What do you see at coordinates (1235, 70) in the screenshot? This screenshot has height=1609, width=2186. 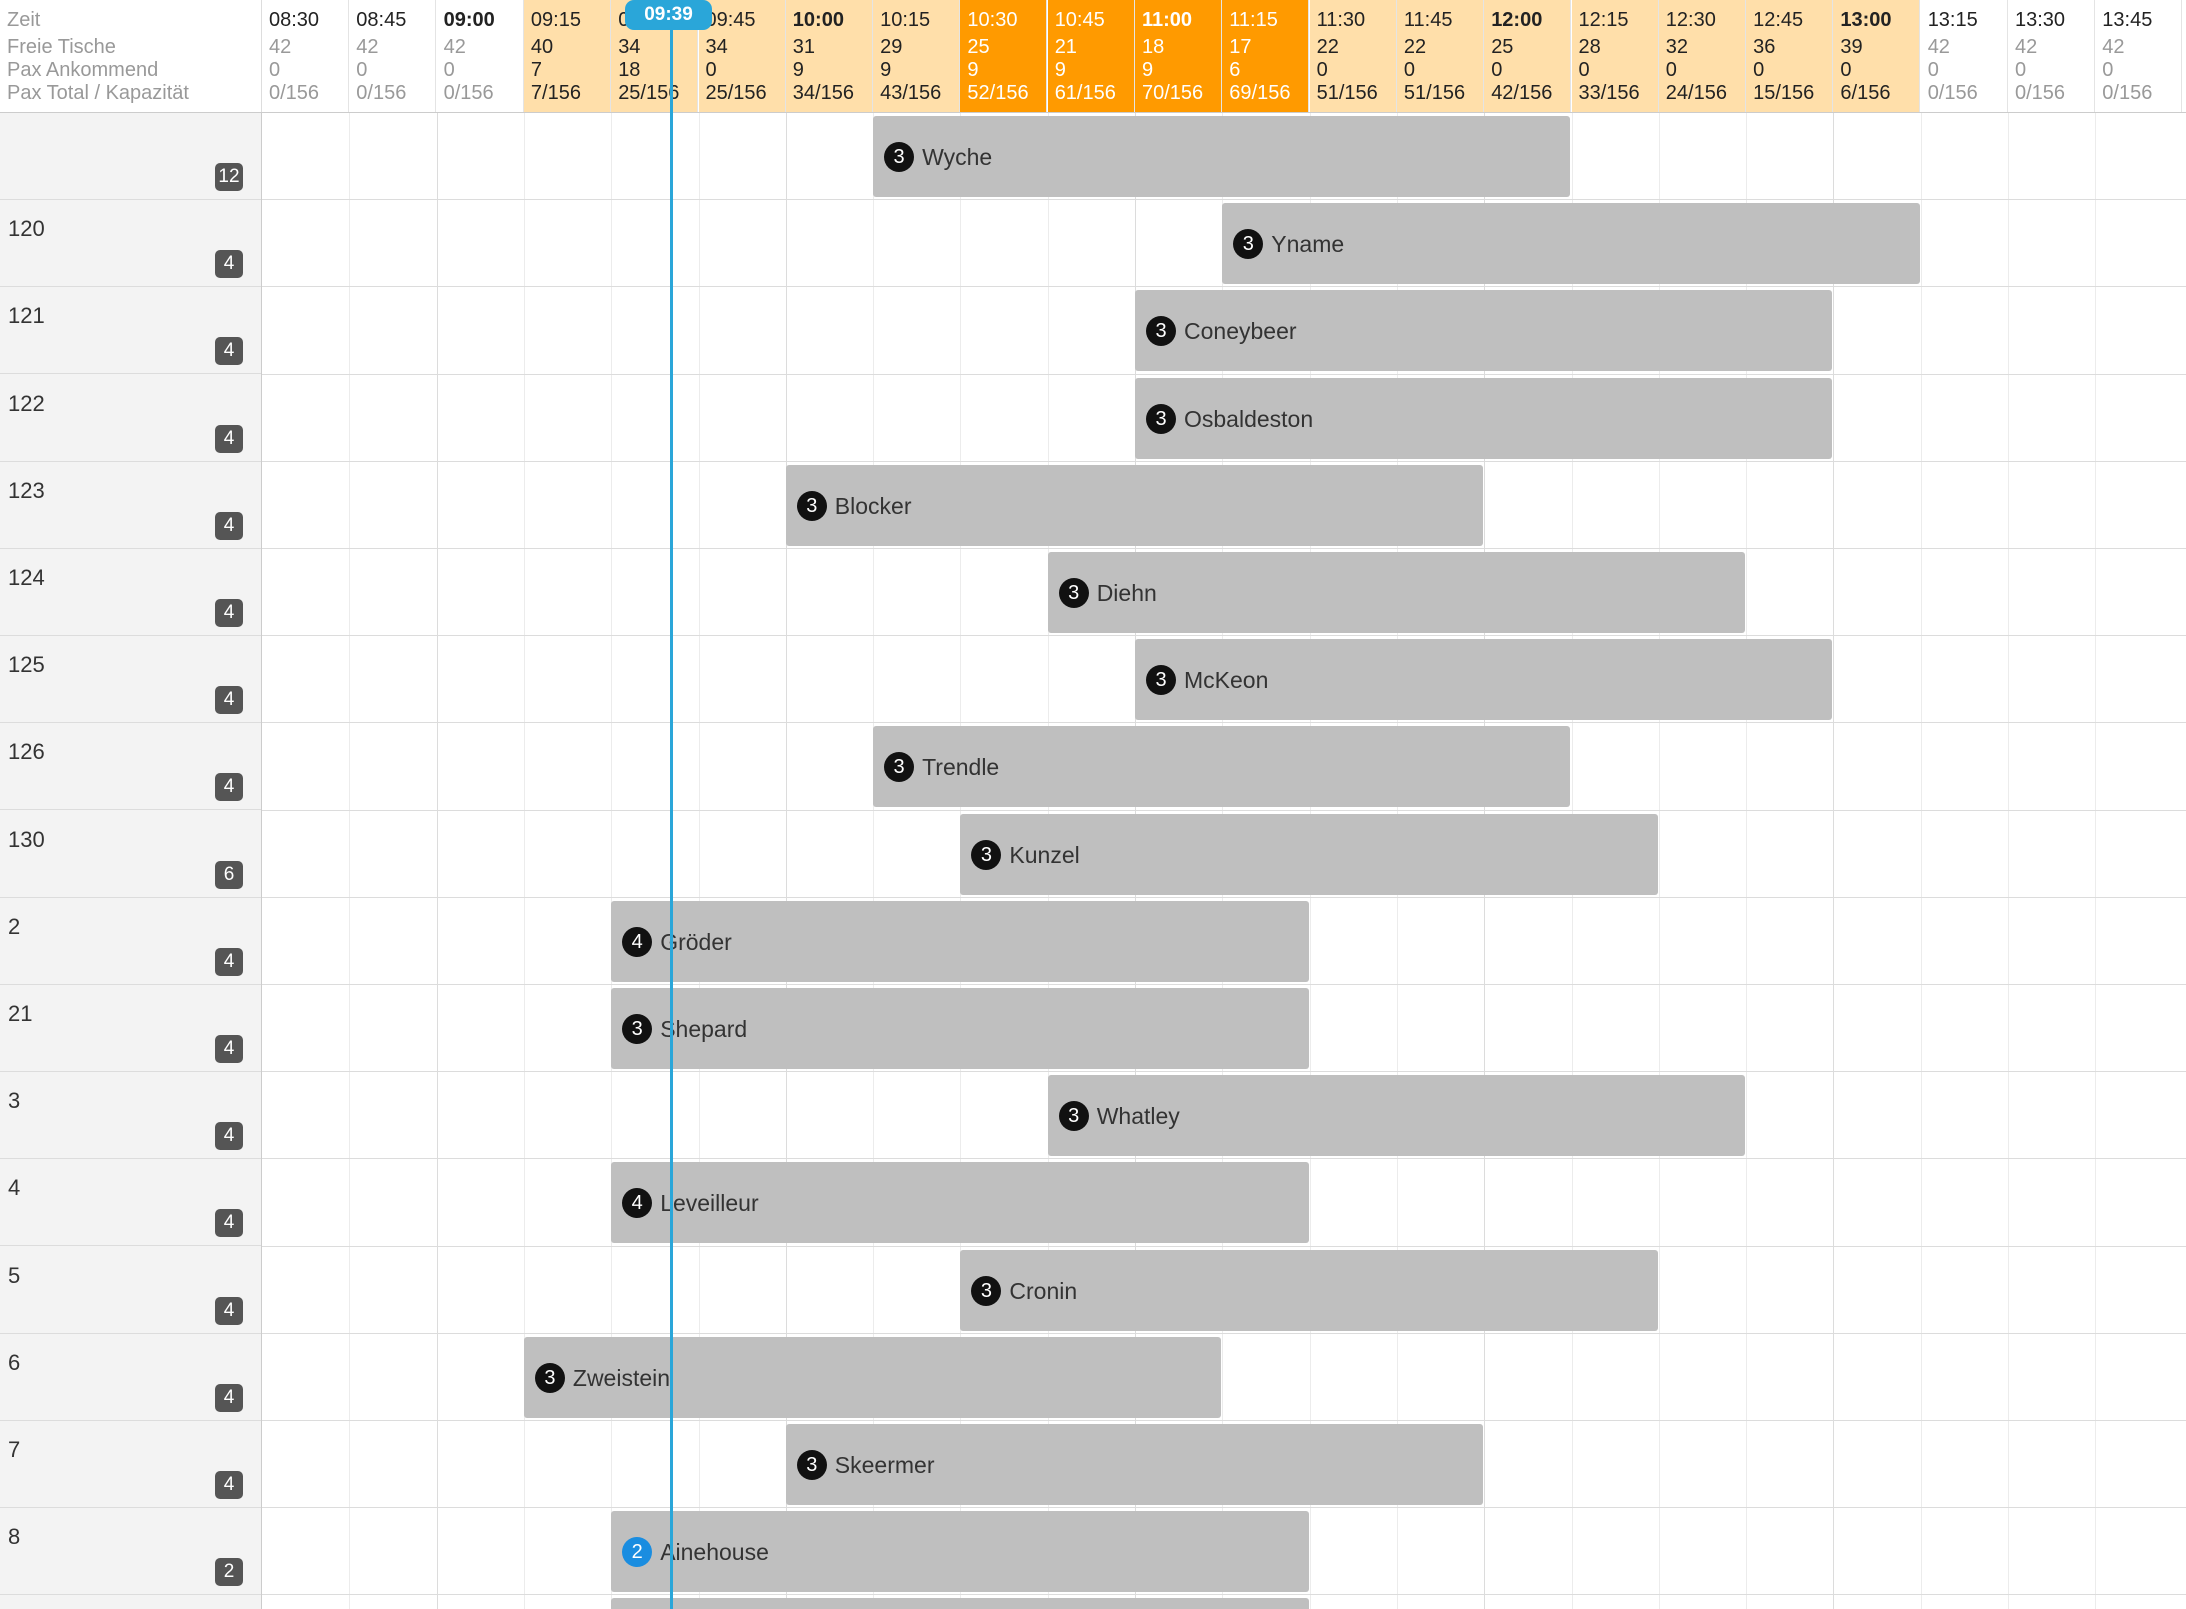 I see `slot-arriving: 6` at bounding box center [1235, 70].